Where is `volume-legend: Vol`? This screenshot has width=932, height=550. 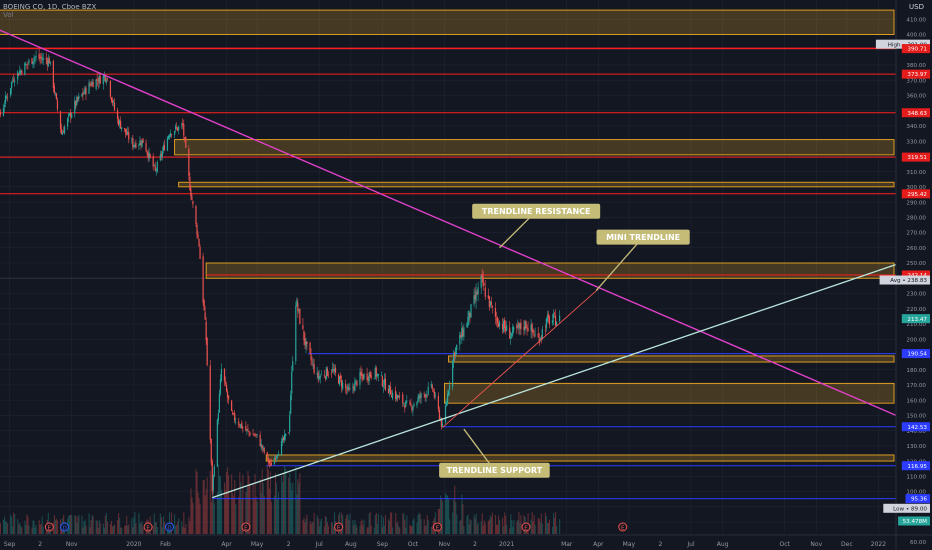 volume-legend: Vol is located at coordinates (8, 15).